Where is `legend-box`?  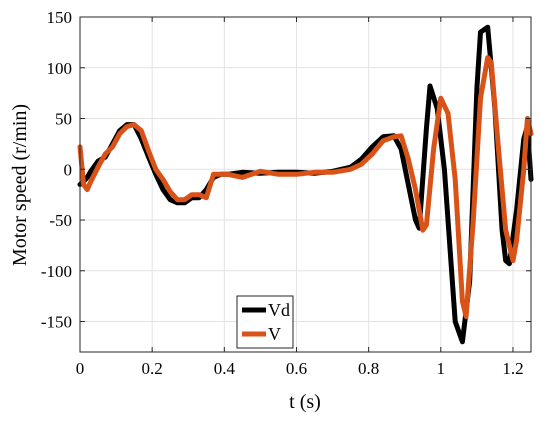
legend-box is located at coordinates (265, 322).